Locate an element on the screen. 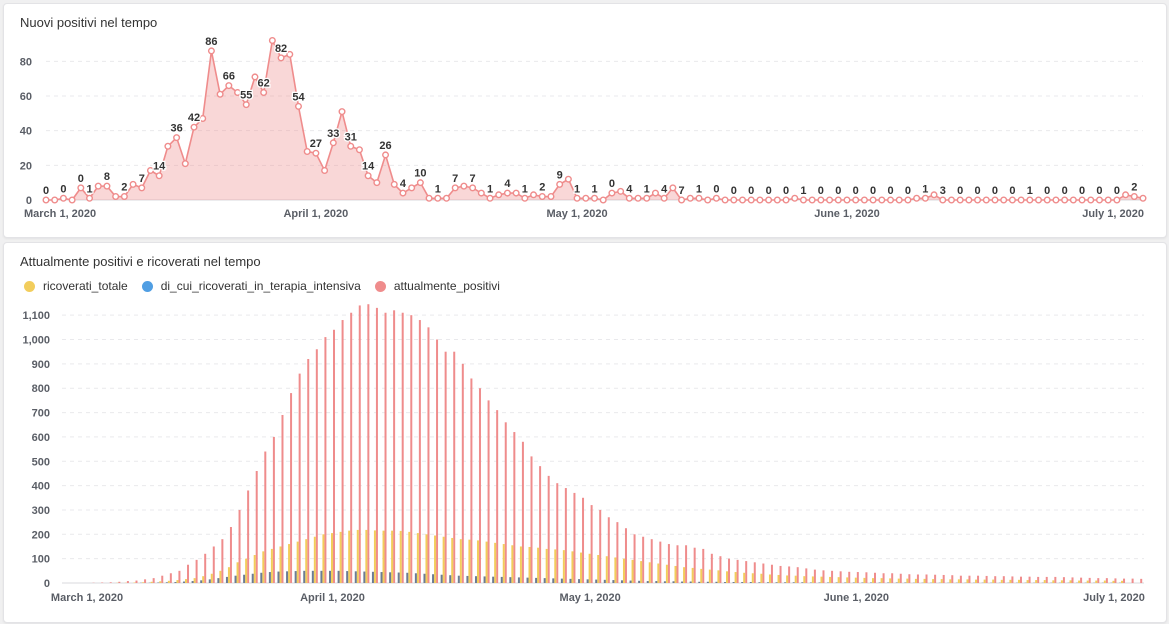  x-tick-label: May 1, 2020 is located at coordinates (590, 598).